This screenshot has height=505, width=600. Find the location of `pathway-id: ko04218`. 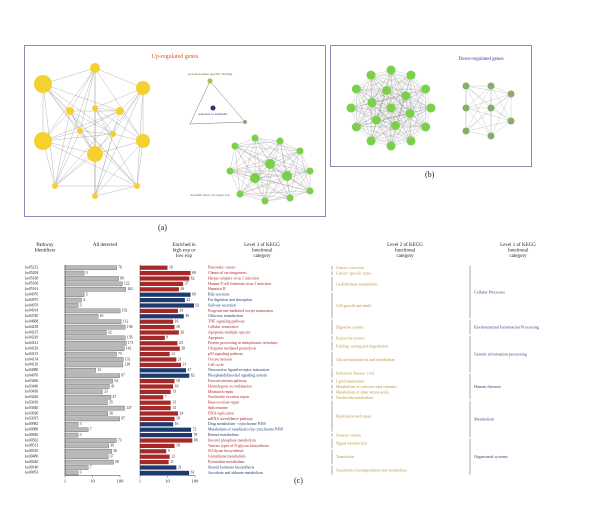

pathway-id: ko04218 is located at coordinates (31, 327).